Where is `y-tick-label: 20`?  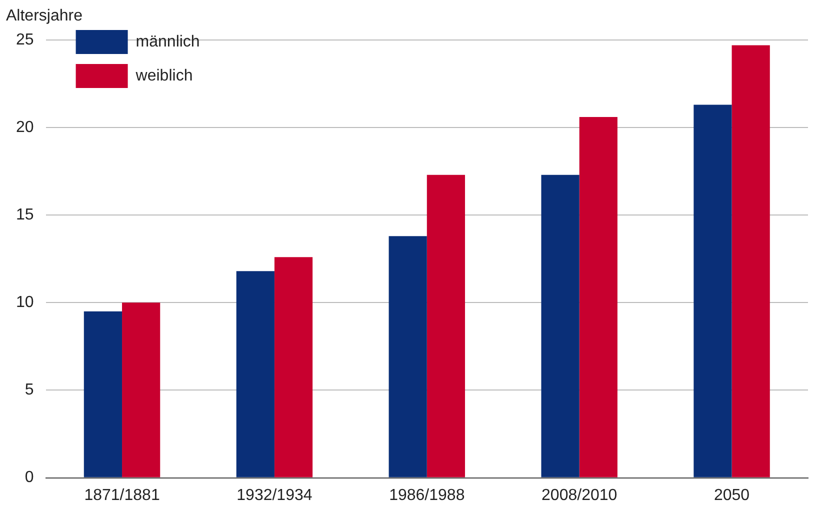
y-tick-label: 20 is located at coordinates (25, 127).